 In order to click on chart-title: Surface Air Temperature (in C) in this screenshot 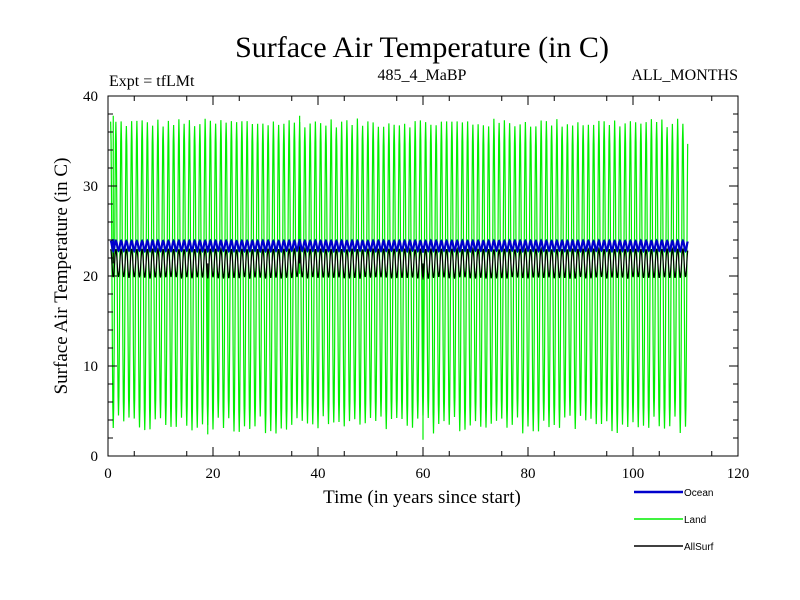, I will do `click(422, 47)`.